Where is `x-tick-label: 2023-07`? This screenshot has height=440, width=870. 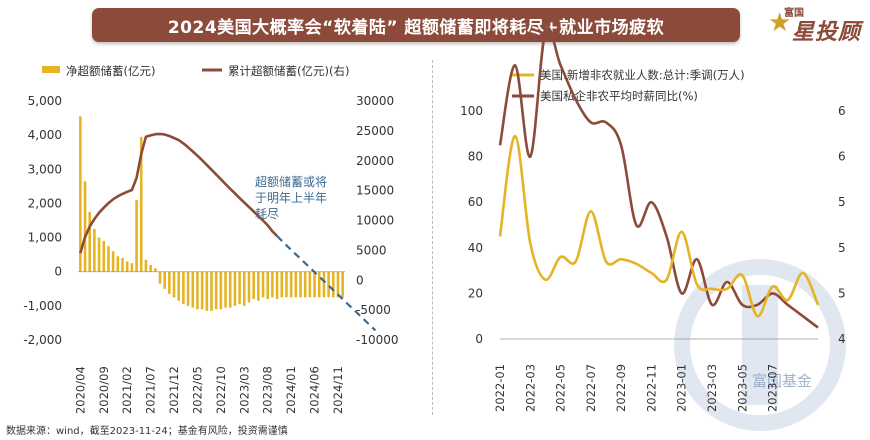 x-tick-label: 2023-07 is located at coordinates (773, 388).